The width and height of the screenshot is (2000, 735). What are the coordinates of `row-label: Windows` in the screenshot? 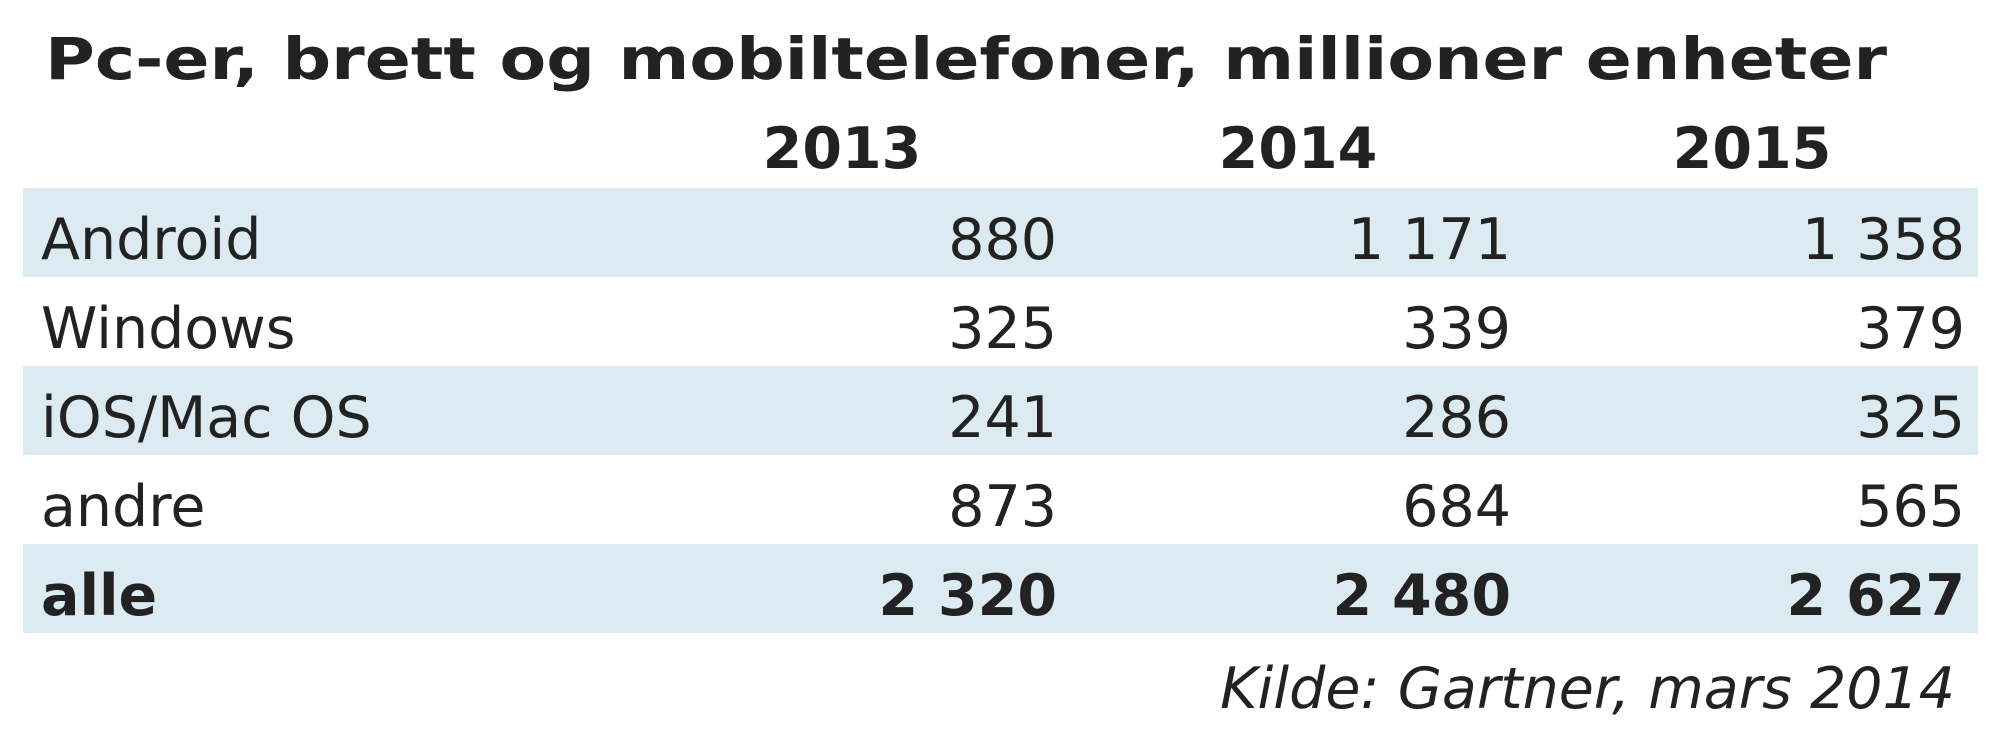 It's located at (168, 329).